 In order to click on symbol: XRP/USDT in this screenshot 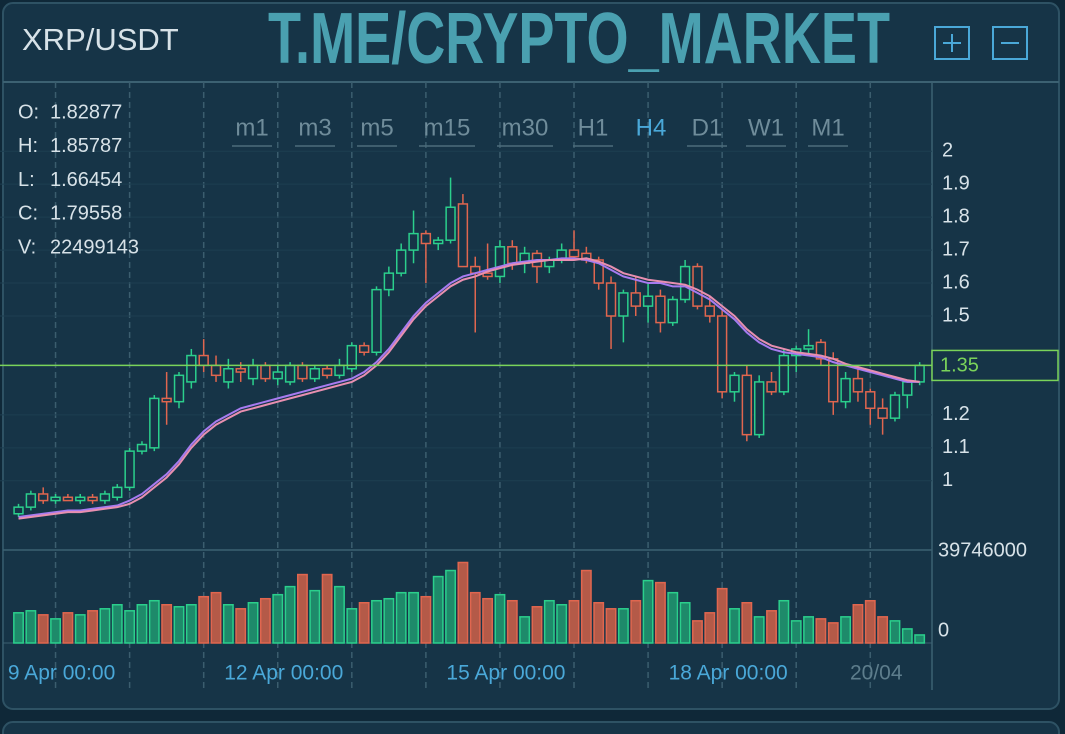, I will do `click(100, 39)`.